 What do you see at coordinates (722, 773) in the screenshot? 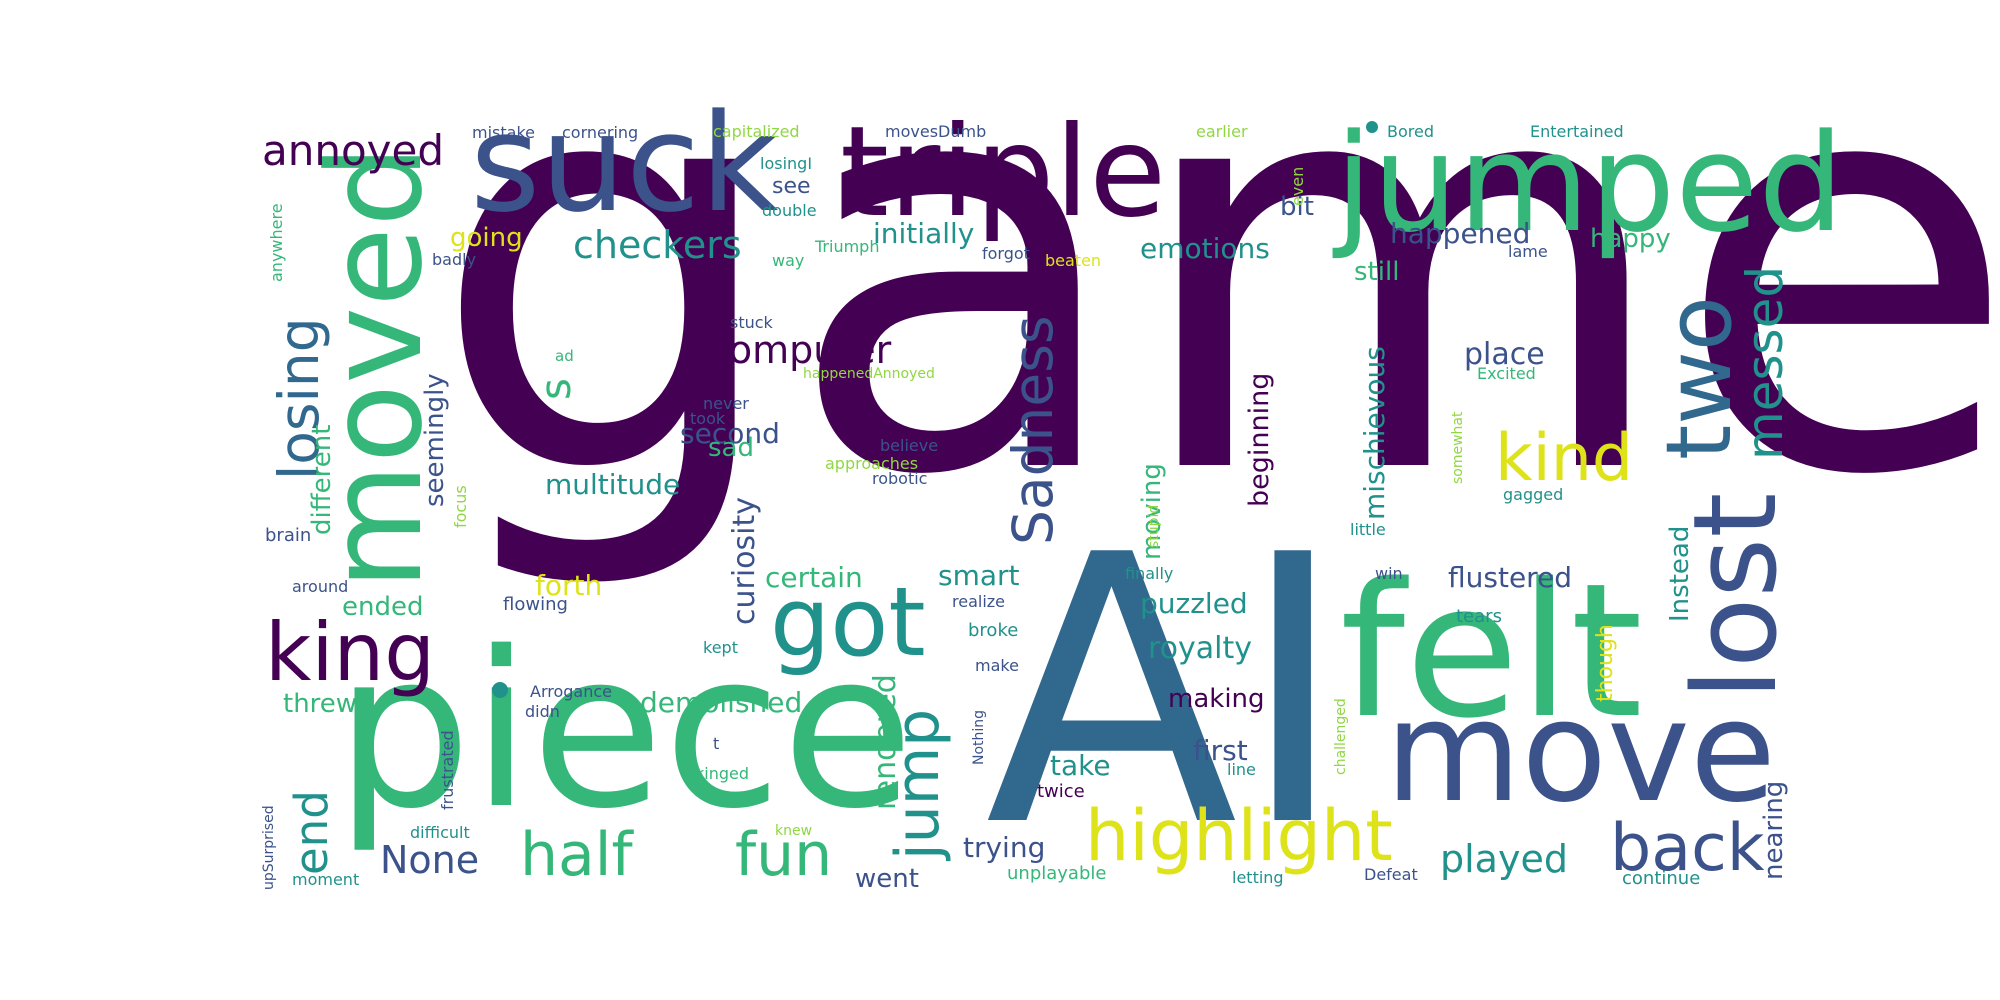
I see `word-kinged: kinged` at bounding box center [722, 773].